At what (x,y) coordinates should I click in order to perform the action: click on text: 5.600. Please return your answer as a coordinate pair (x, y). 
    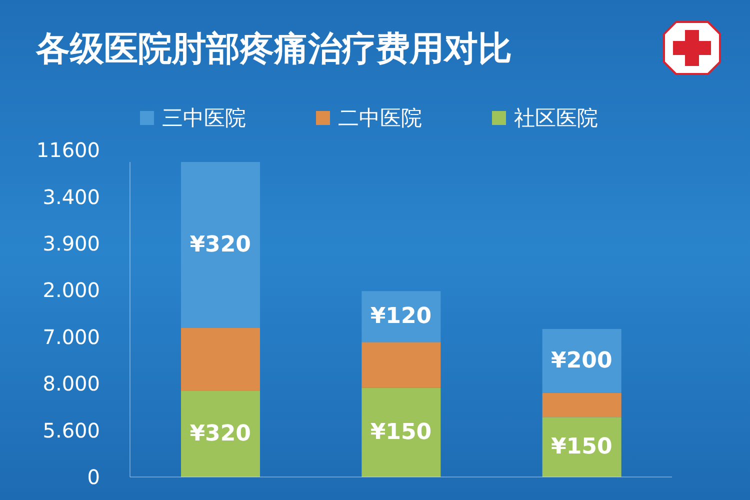
    Looking at the image, I should click on (71, 430).